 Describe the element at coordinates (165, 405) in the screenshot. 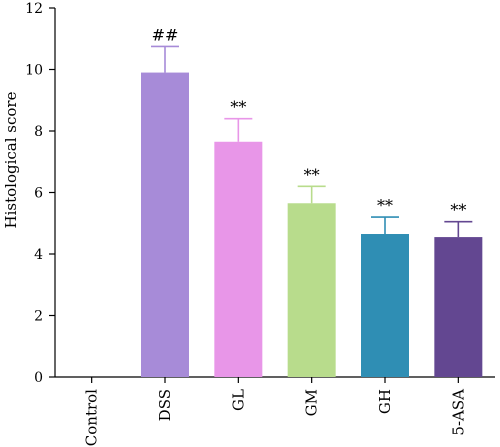

I see `category-label: DSS` at that location.